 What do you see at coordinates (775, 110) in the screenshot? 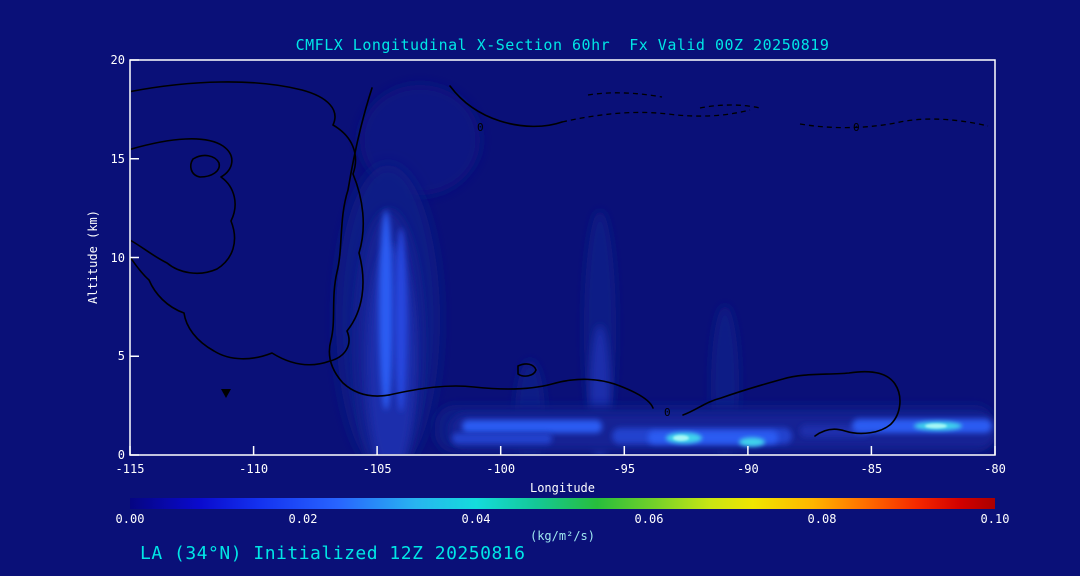
I see `dashed-line-contours` at bounding box center [775, 110].